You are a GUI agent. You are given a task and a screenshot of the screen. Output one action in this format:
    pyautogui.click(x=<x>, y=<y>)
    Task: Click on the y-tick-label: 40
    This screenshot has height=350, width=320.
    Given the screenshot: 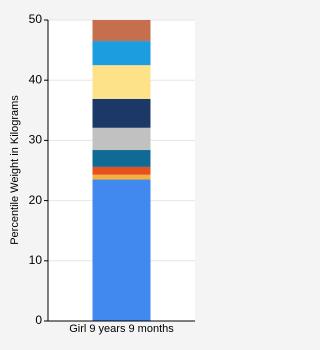 What is the action you would take?
    pyautogui.click(x=36, y=79)
    